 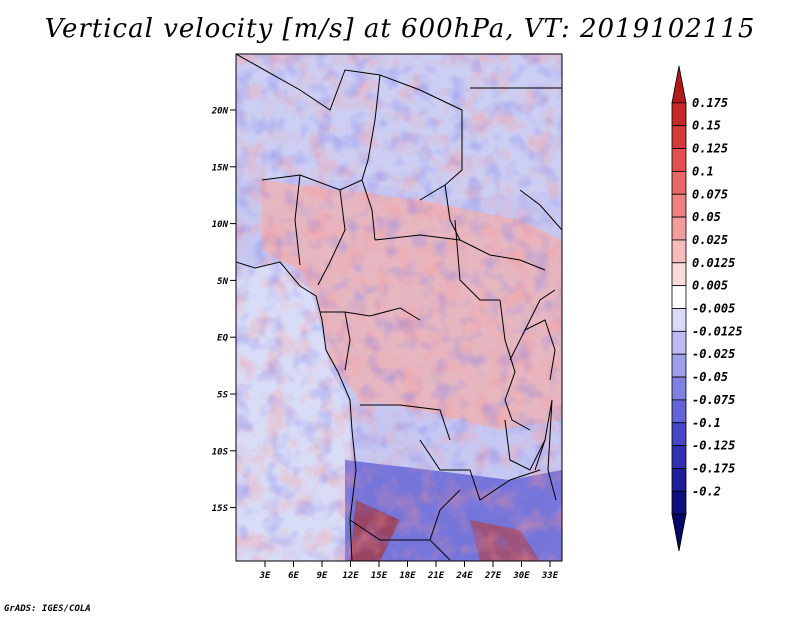 I want to click on colorbar-label: -0.0125, so click(x=717, y=331).